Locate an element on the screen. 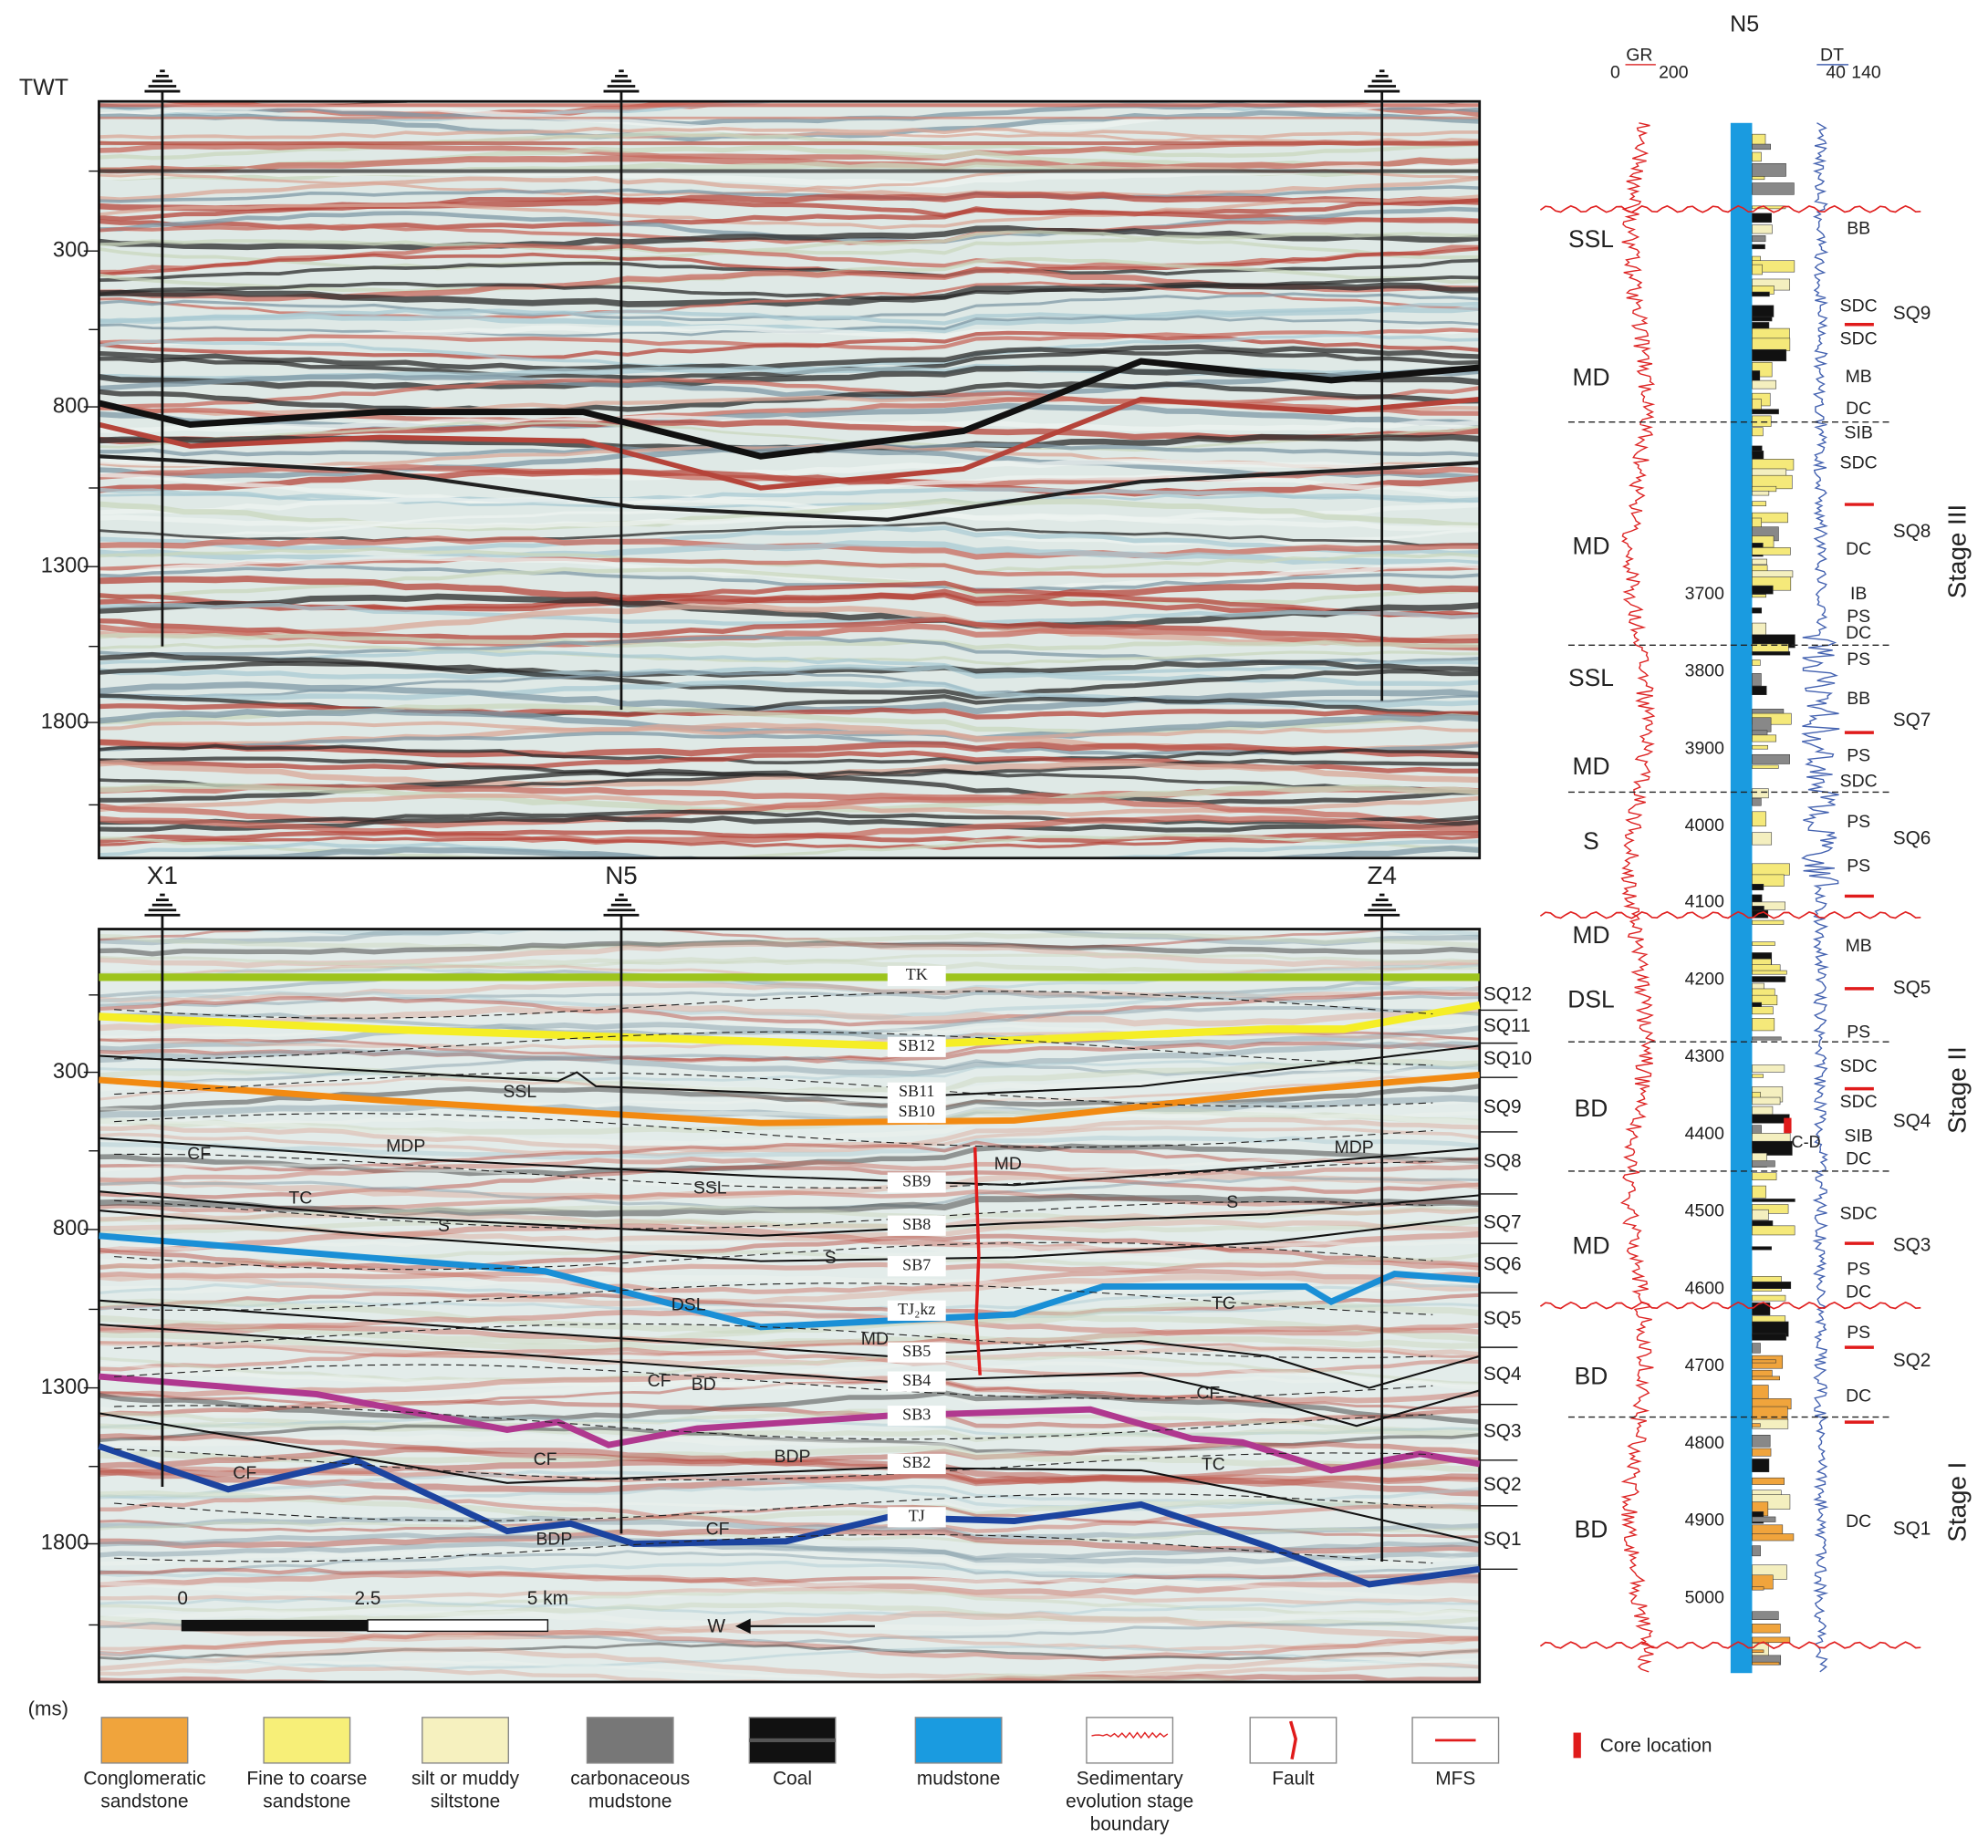 This screenshot has width=1988, height=1848. facies-label: TC is located at coordinates (1213, 1464).